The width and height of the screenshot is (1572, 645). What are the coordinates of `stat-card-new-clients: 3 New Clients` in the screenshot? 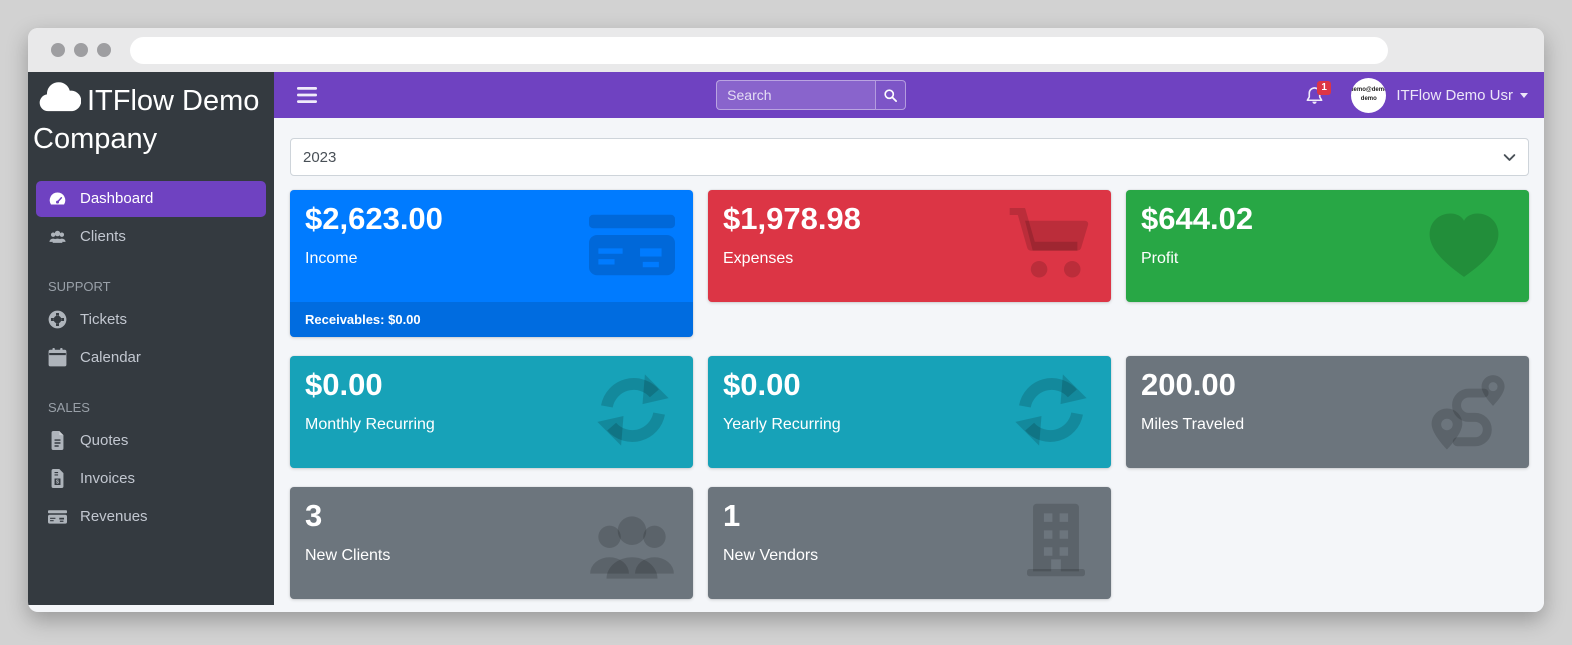 It's located at (491, 543).